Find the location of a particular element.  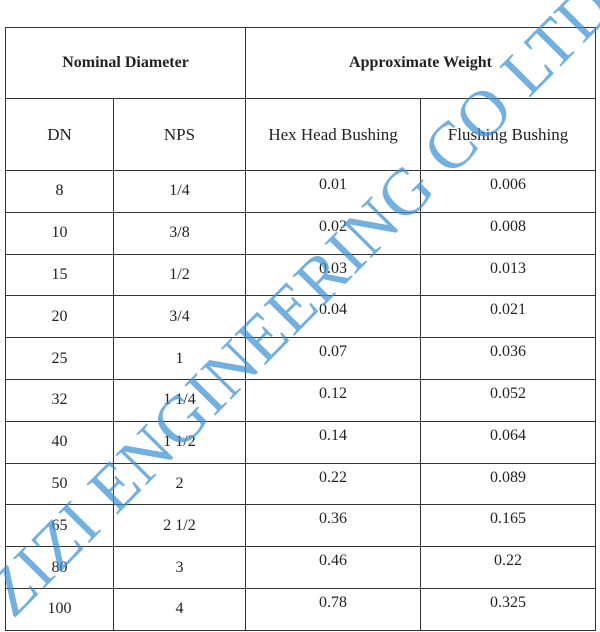

header-approximate-weight: Approximate Weight is located at coordinates (421, 63).